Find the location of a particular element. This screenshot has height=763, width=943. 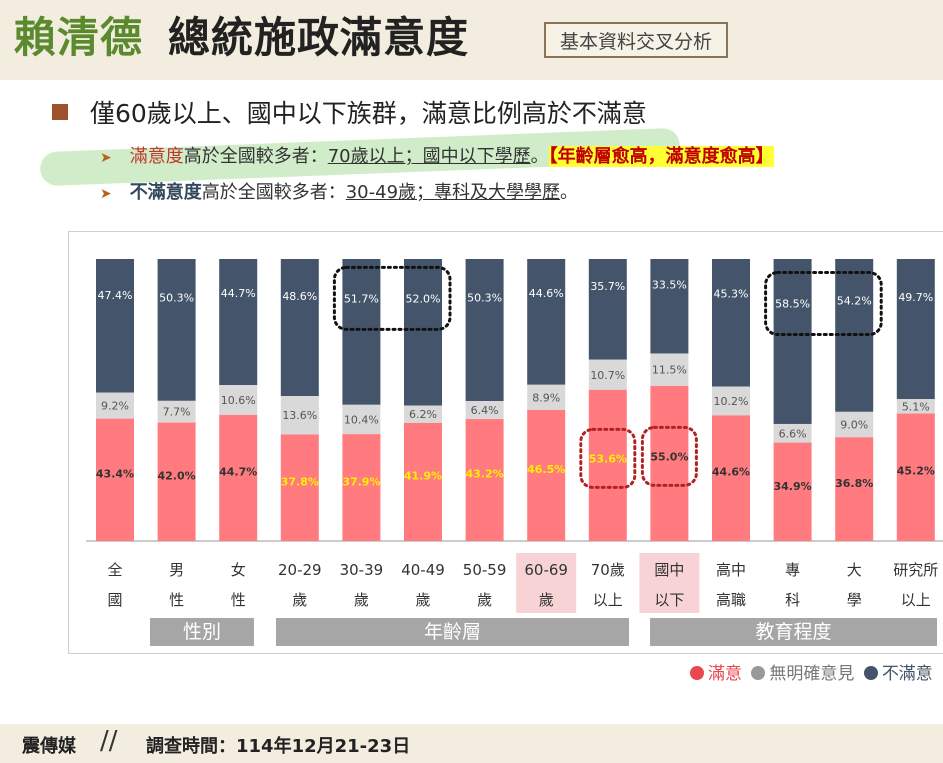

label-neutral: 10.6% is located at coordinates (238, 400).